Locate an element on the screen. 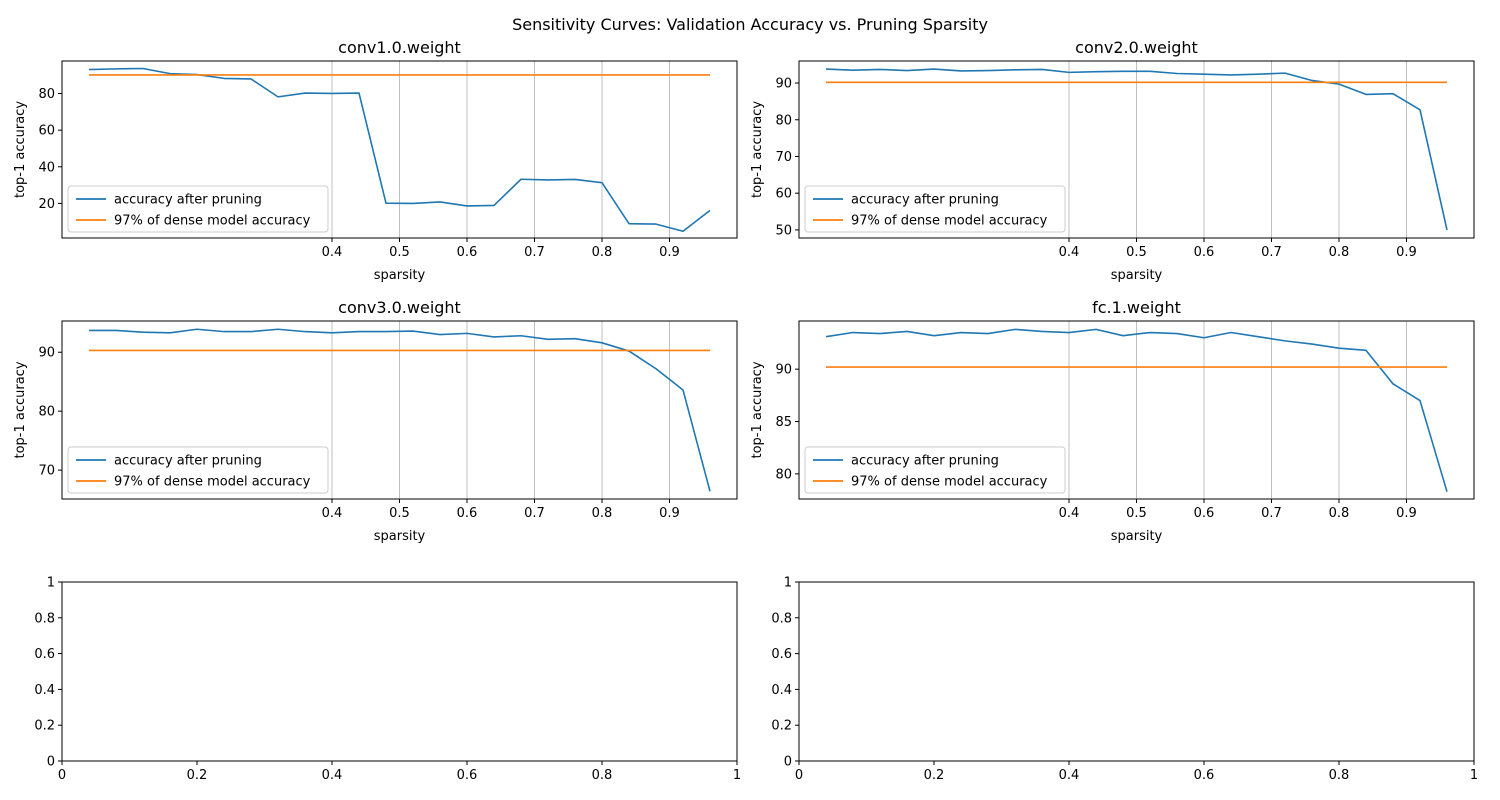 This screenshot has width=1500, height=800. y-tick-label: 40 is located at coordinates (46, 167).